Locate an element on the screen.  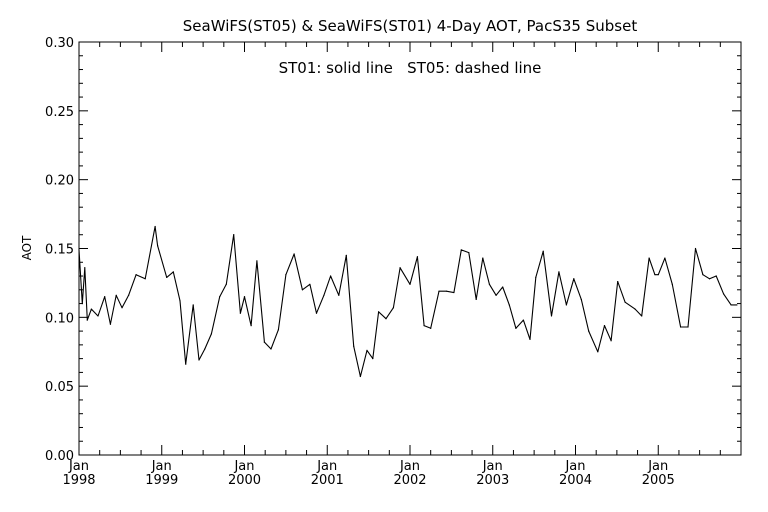
y-tick-label: 0.20 is located at coordinates (59, 181).